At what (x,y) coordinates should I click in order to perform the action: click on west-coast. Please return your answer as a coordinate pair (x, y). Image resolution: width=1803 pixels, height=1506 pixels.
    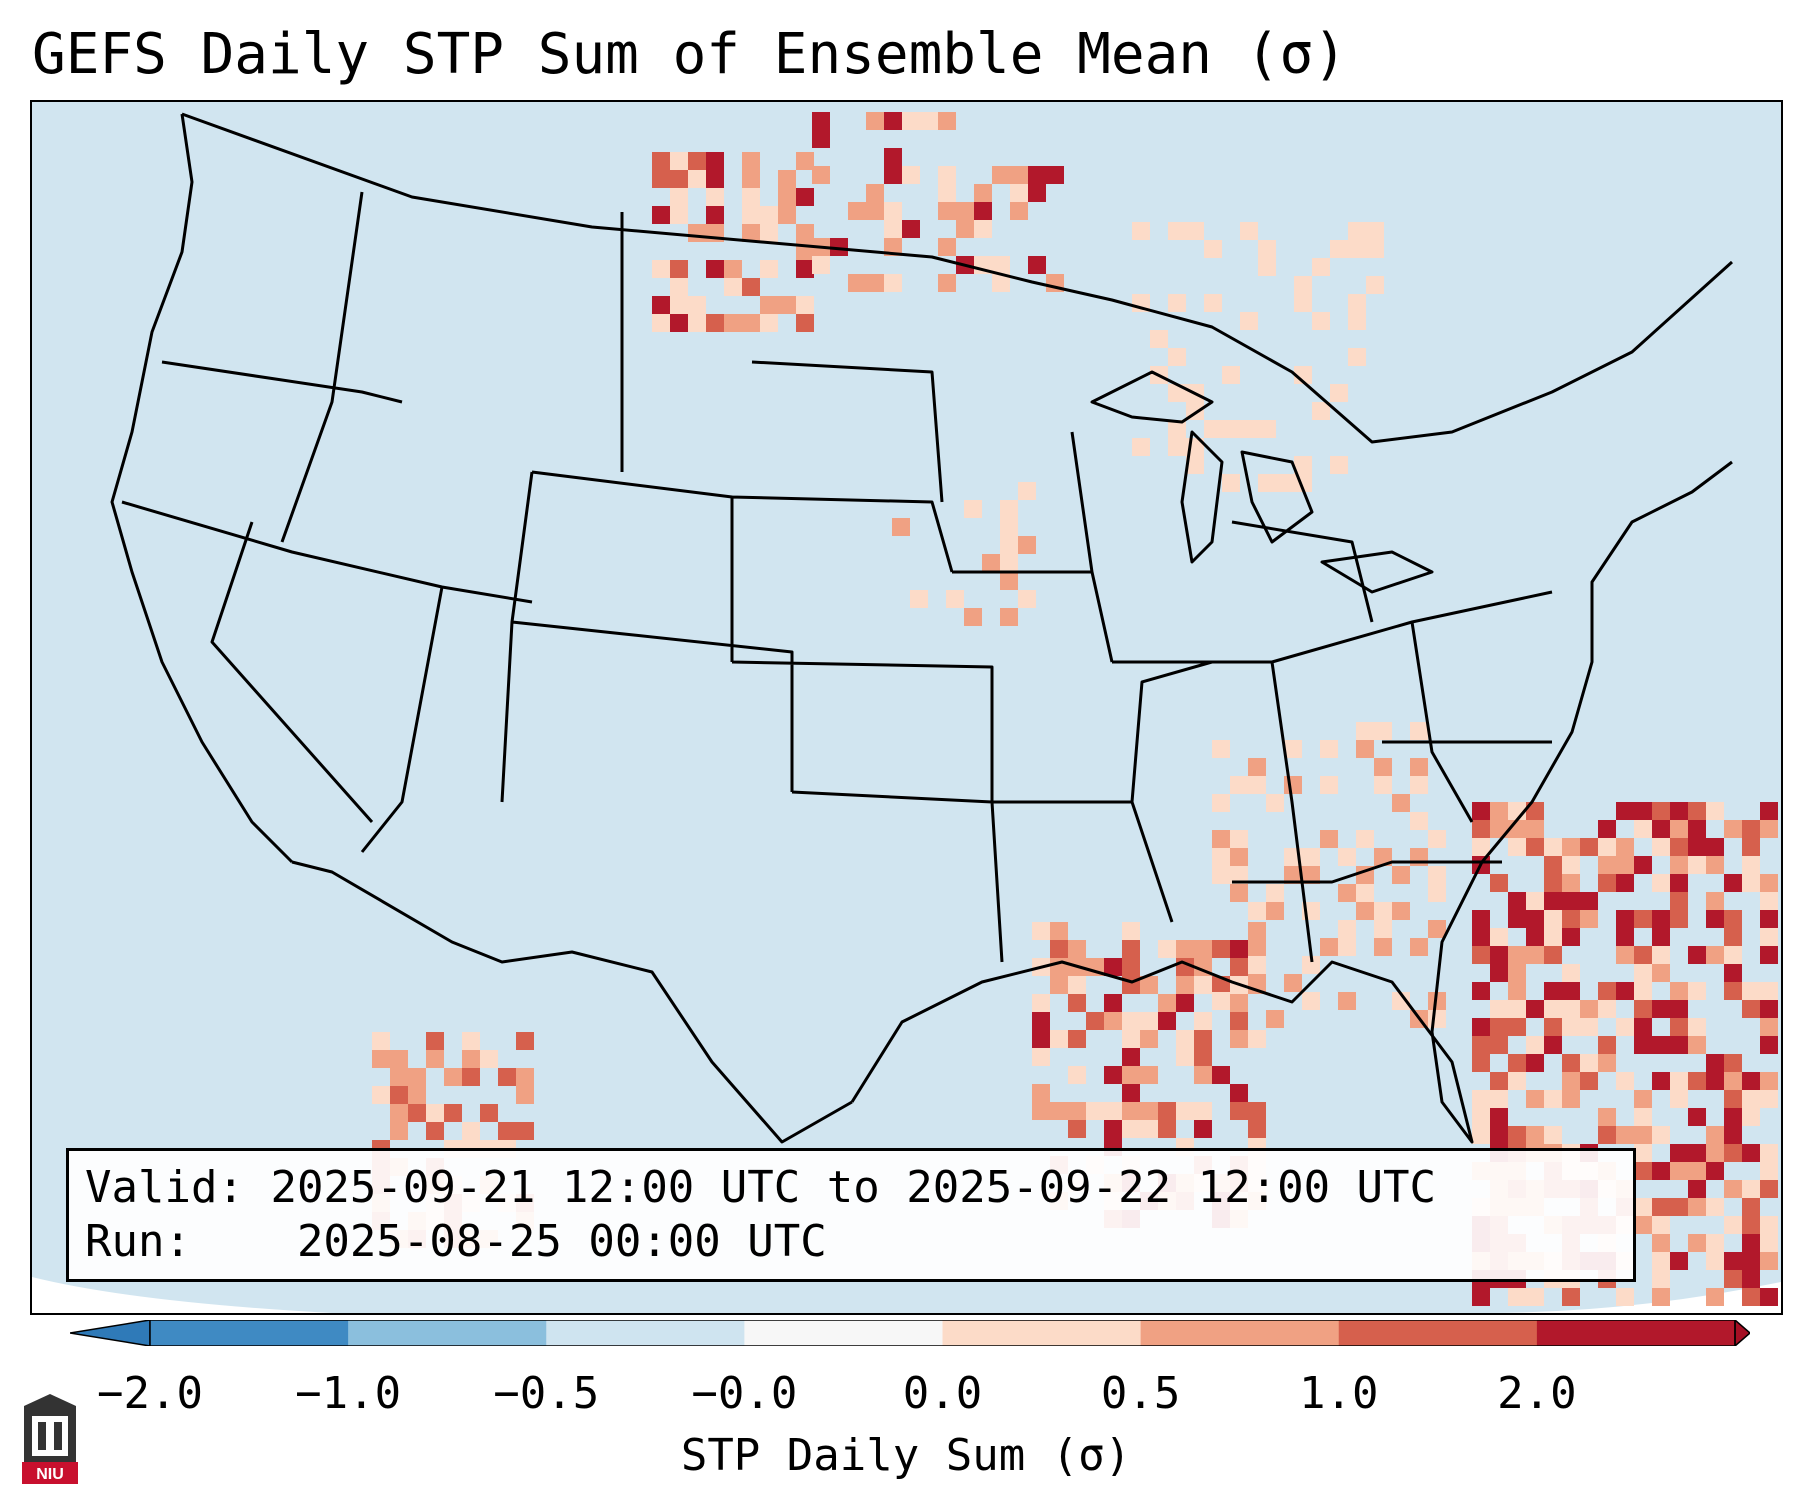
    Looking at the image, I should click on (202, 488).